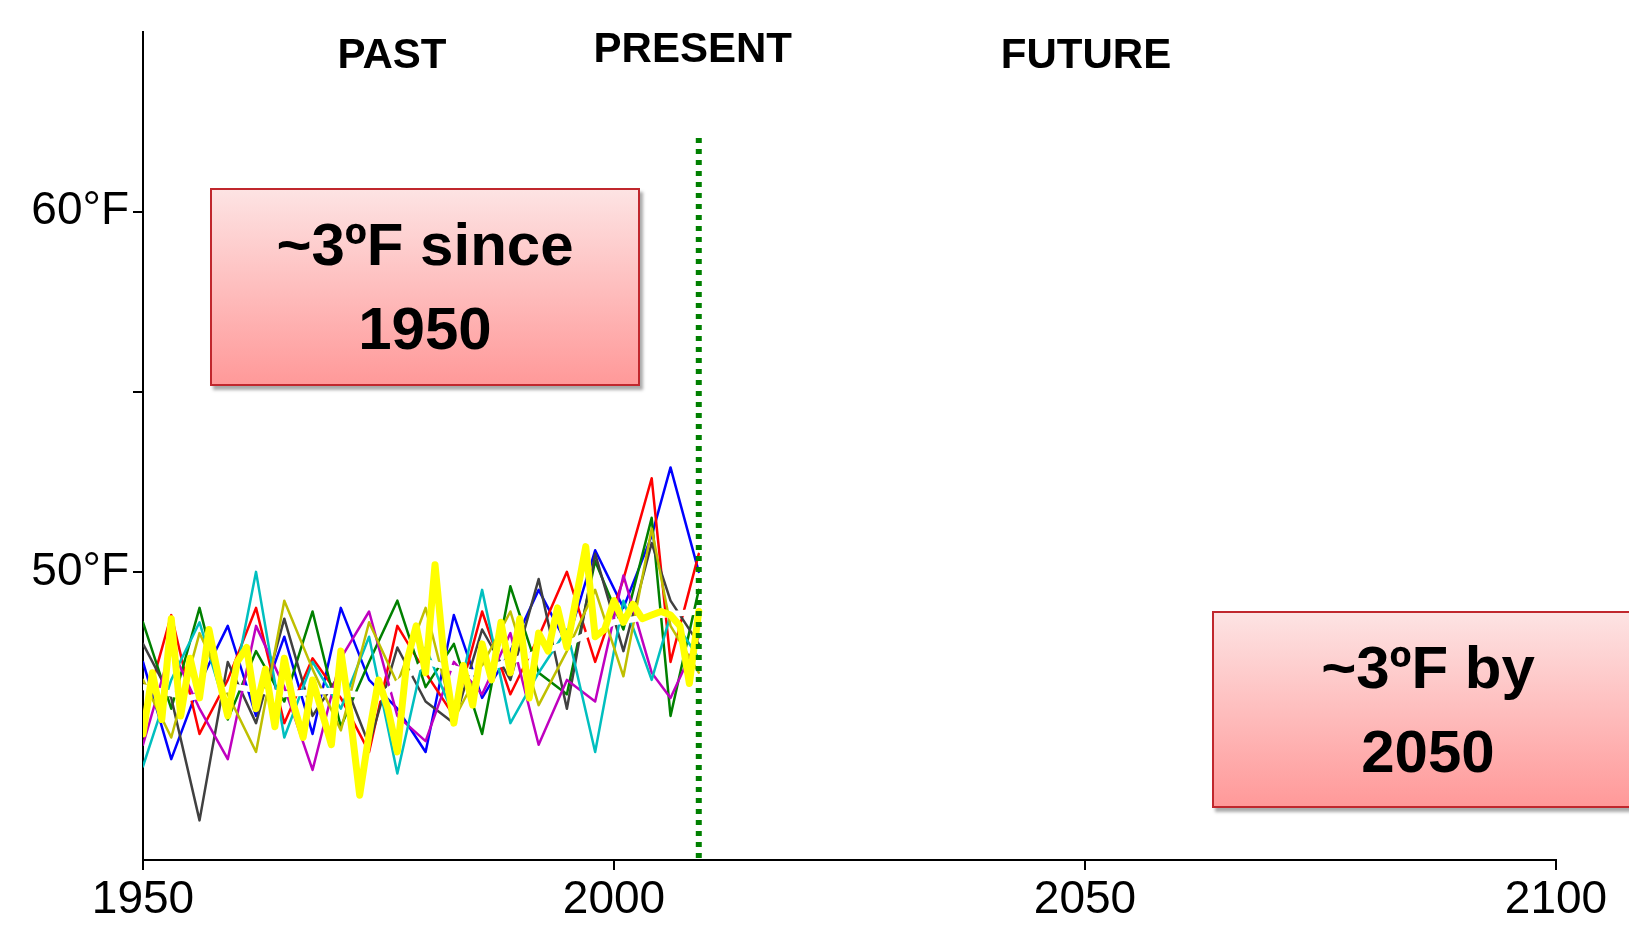 The height and width of the screenshot is (940, 1629). I want to click on annotation: FUTURE, so click(1086, 54).